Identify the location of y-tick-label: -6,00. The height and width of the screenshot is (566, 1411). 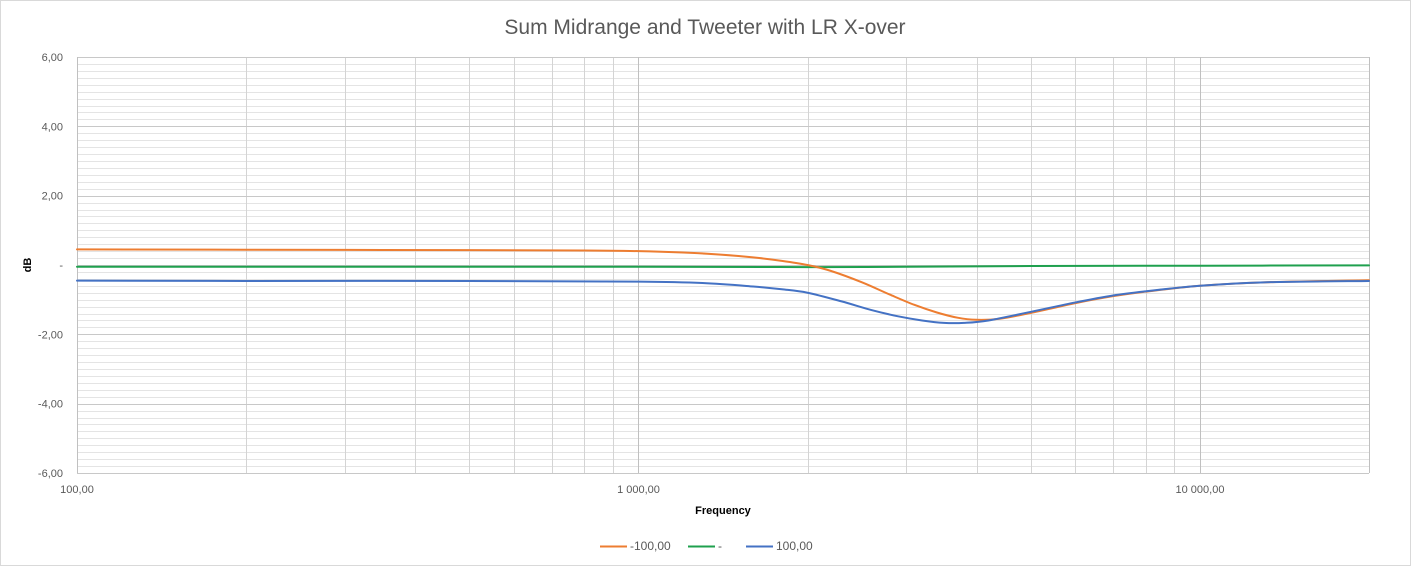
(50, 474).